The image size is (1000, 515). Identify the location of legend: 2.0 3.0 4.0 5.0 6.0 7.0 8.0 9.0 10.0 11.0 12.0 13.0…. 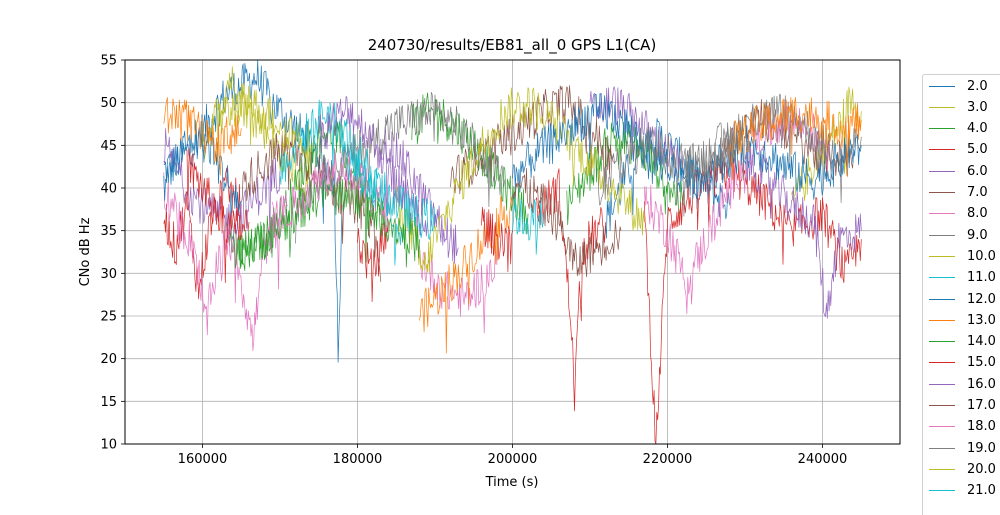
(961, 294).